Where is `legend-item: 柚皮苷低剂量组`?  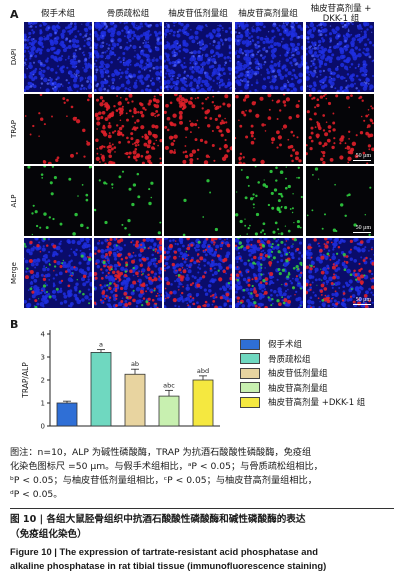 legend-item: 柚皮苷低剂量组 is located at coordinates (284, 373).